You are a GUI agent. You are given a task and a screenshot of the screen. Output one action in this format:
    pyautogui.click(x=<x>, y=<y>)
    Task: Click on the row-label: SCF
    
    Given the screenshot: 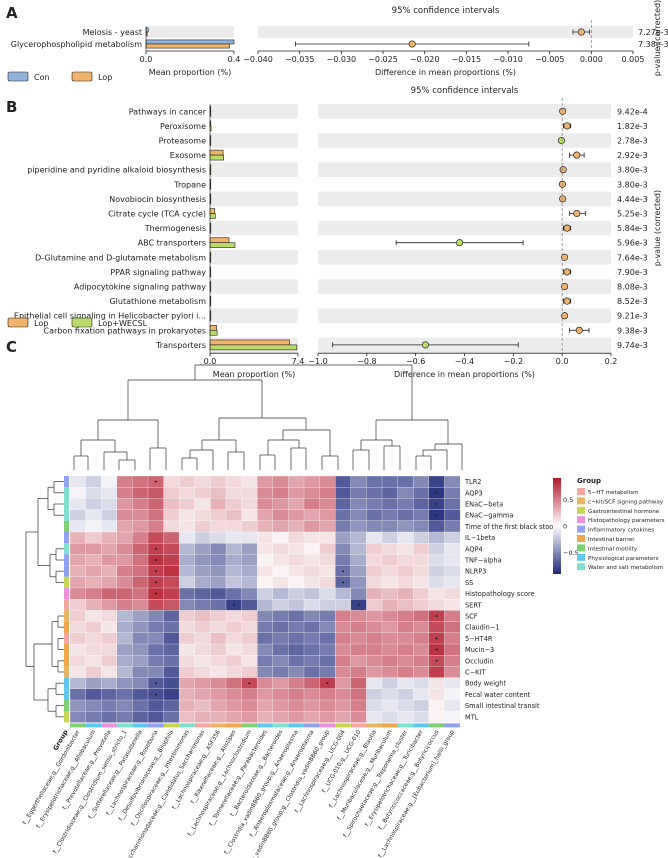 What is the action you would take?
    pyautogui.click(x=471, y=617)
    